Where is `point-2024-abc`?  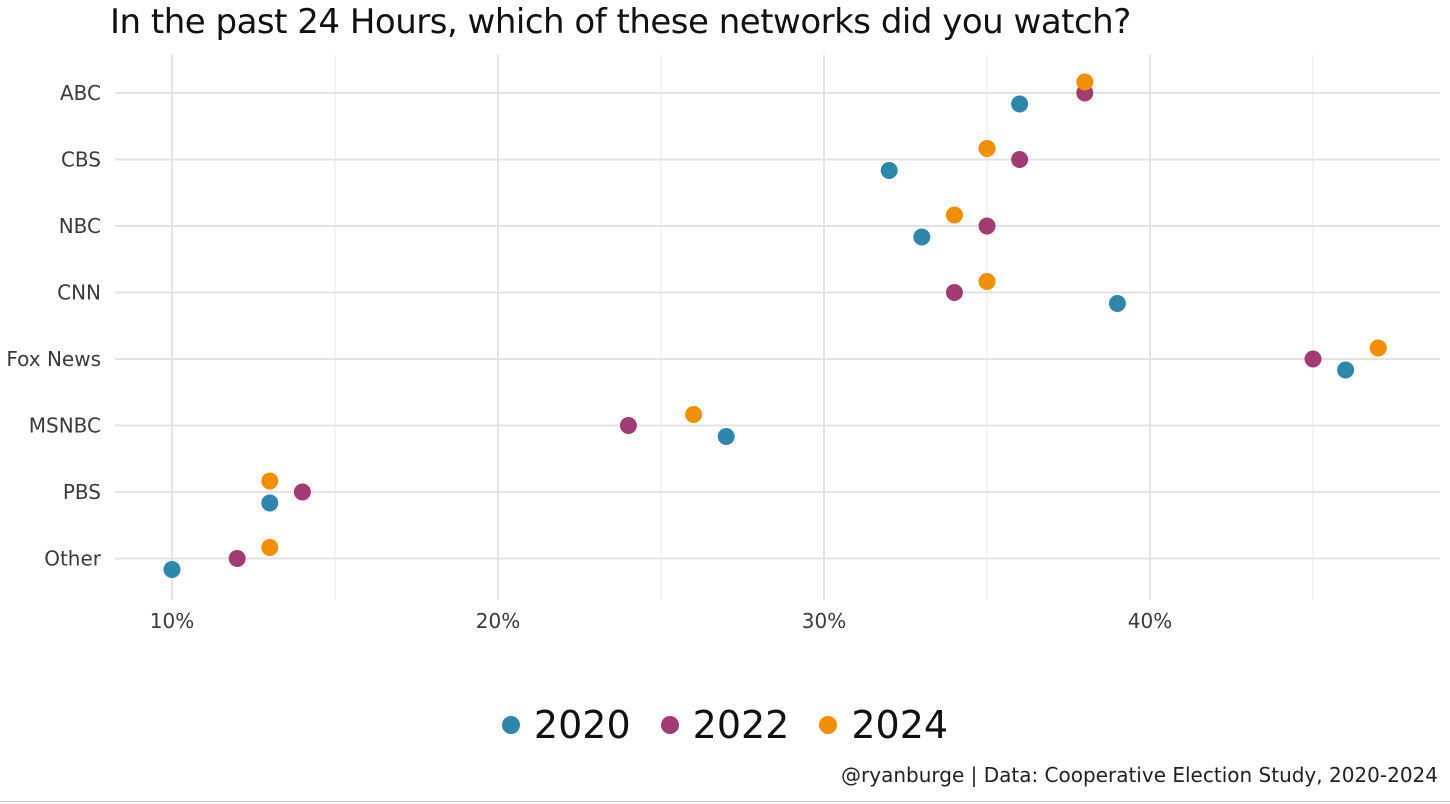 point-2024-abc is located at coordinates (1085, 82).